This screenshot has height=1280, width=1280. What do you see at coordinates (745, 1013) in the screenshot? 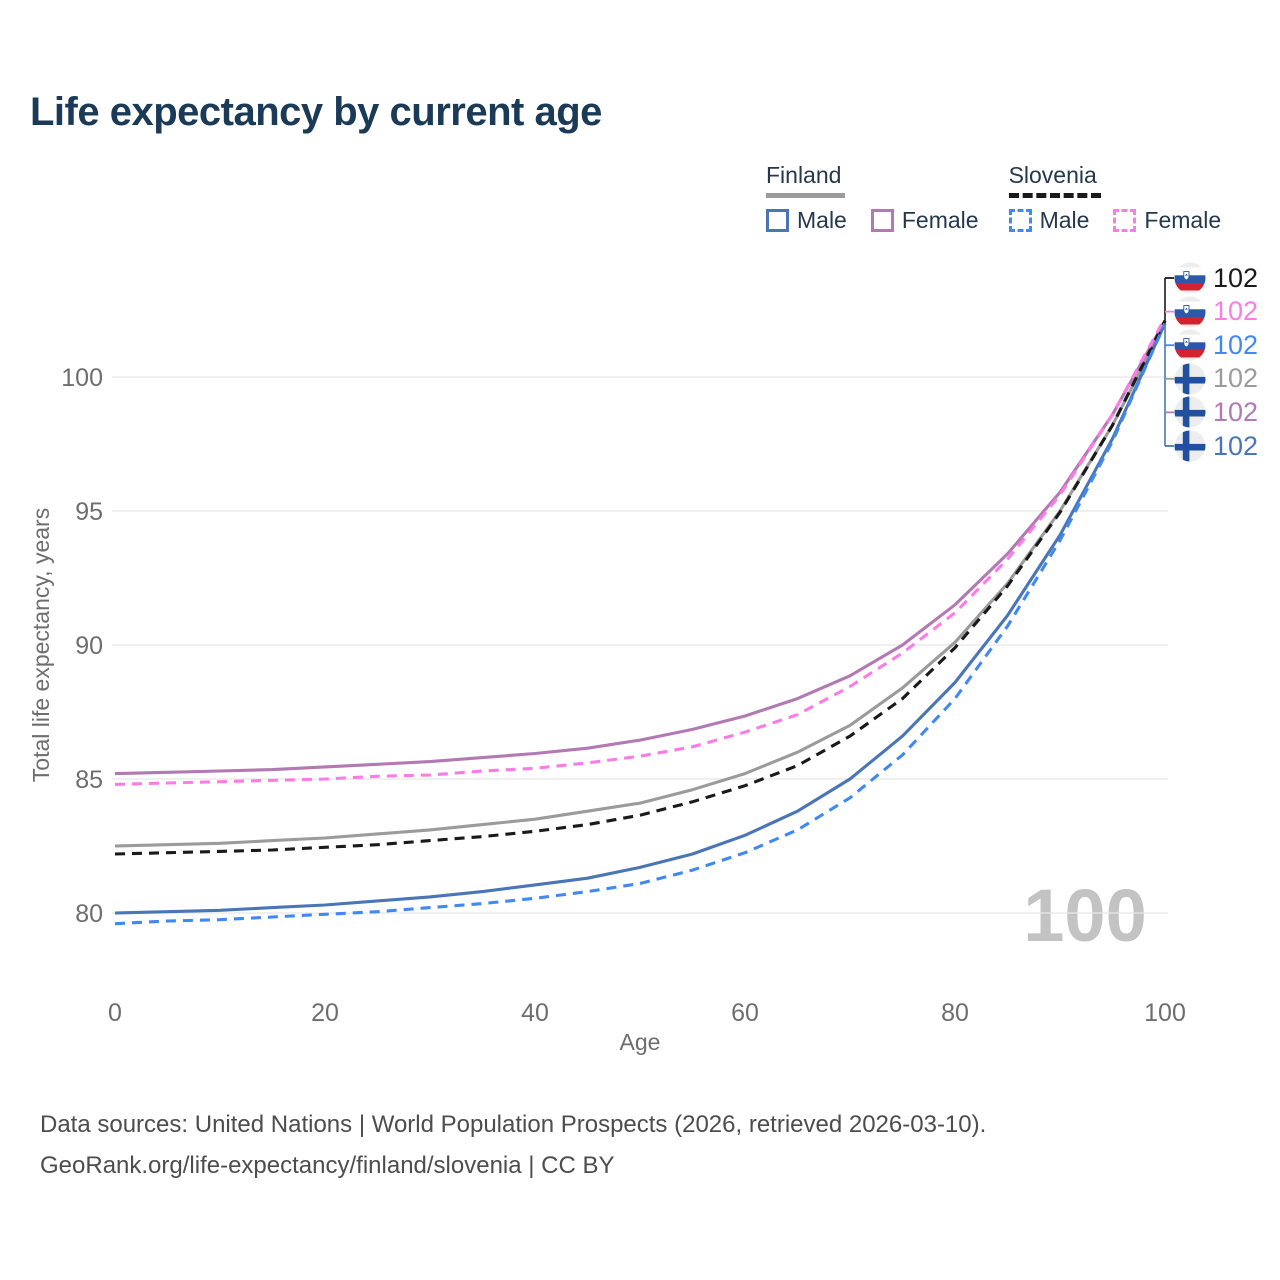
I see `x-tick-label: 60` at bounding box center [745, 1013].